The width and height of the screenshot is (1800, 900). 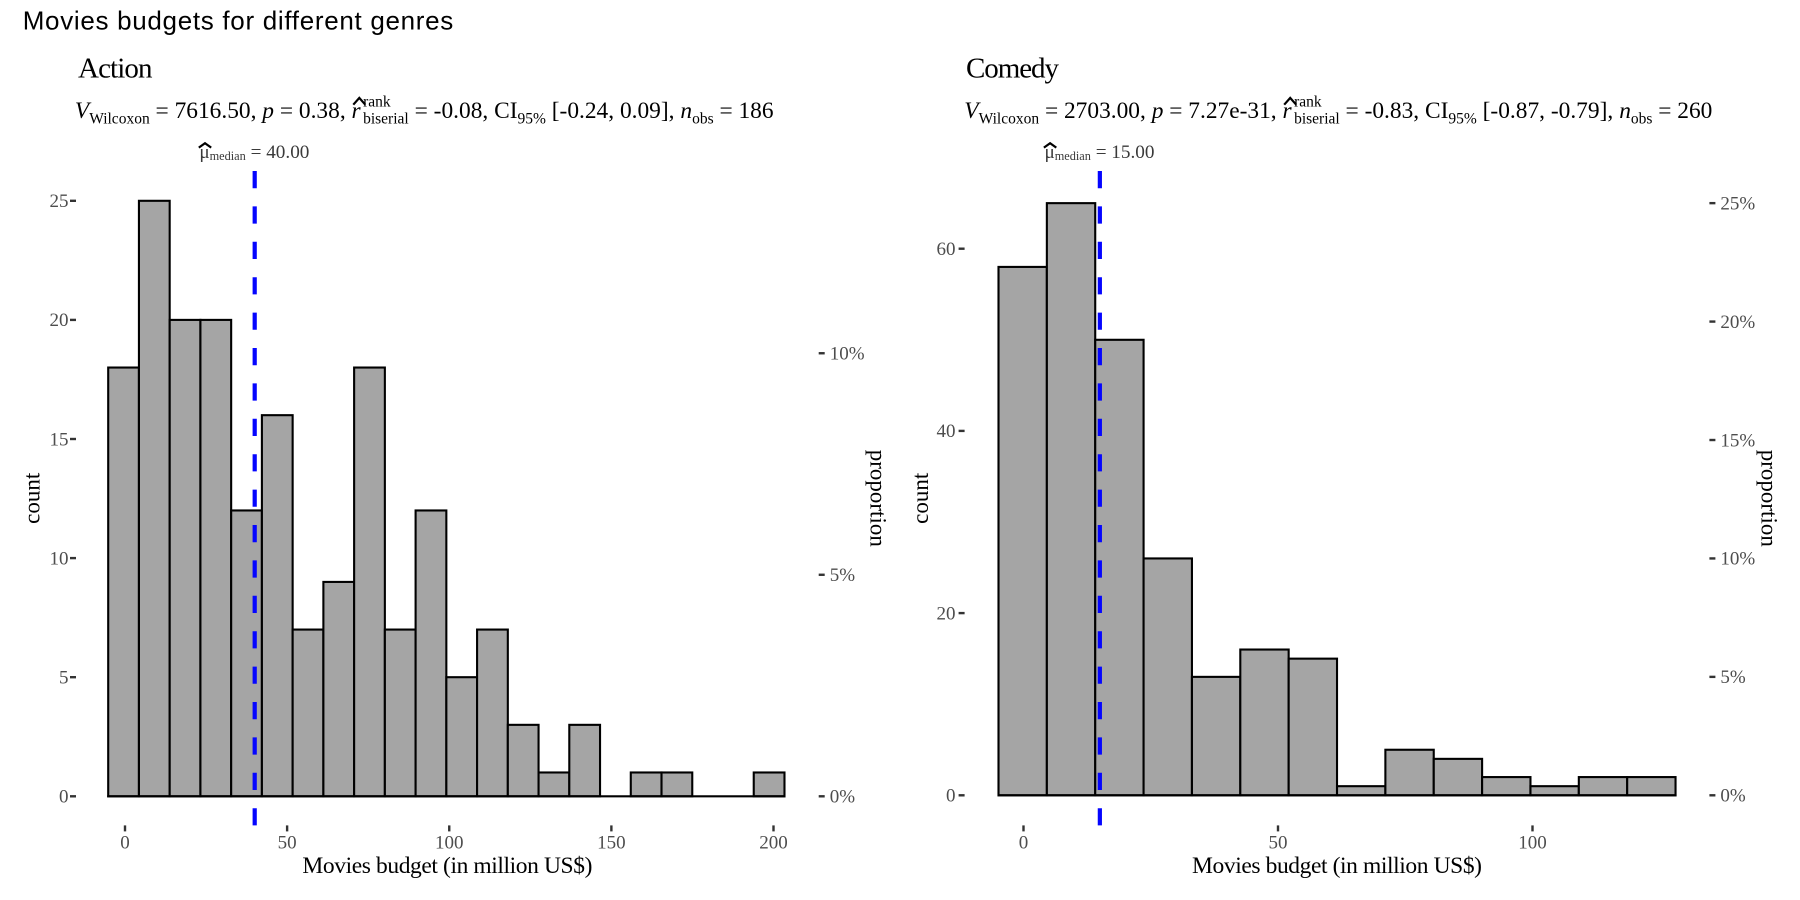 I want to click on svg-text: 200, so click(x=773, y=843).